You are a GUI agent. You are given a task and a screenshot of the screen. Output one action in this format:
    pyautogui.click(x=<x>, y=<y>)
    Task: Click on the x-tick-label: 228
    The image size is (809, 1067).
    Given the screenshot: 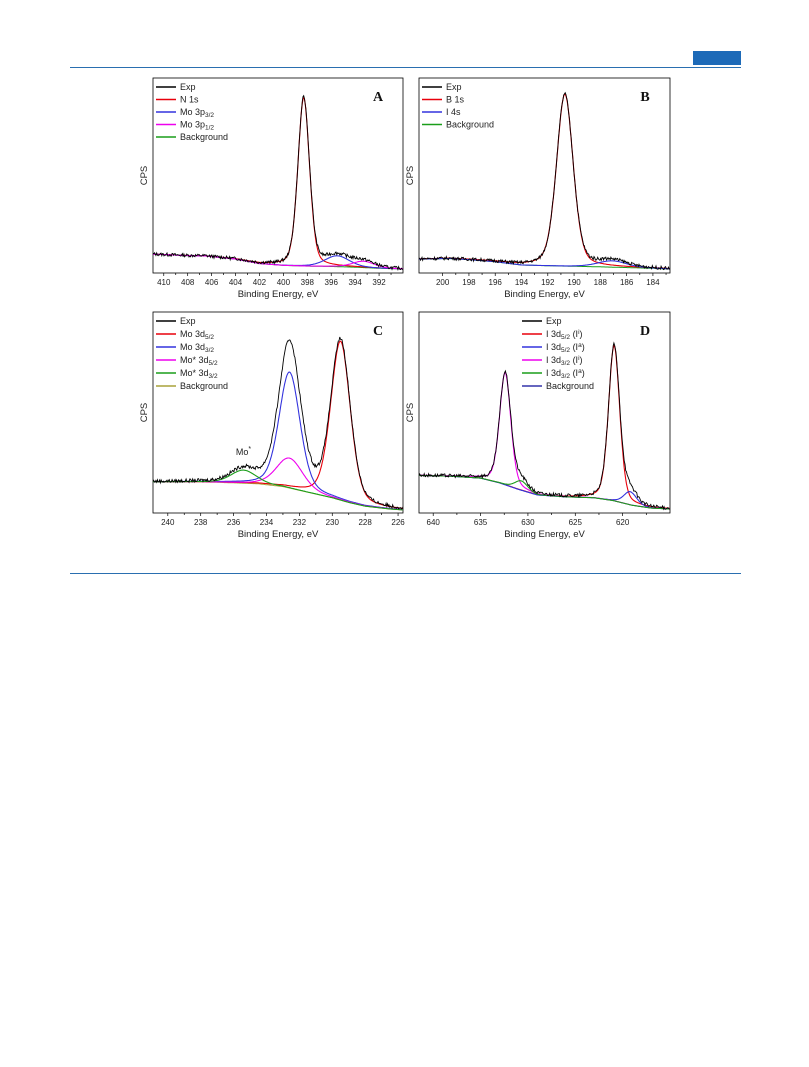 What is the action you would take?
    pyautogui.click(x=365, y=522)
    